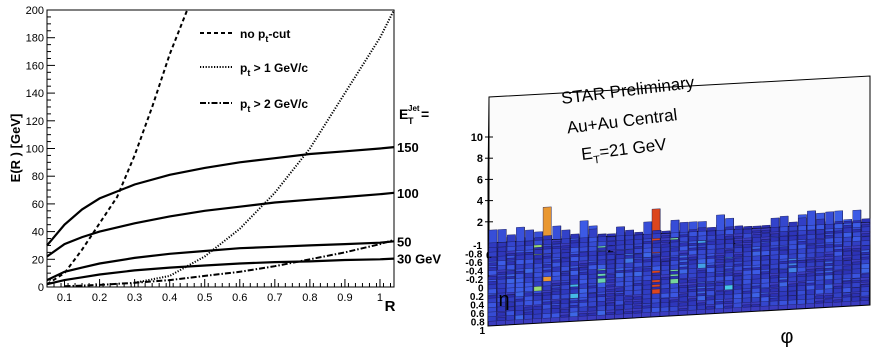  What do you see at coordinates (35, 150) in the screenshot?
I see `y-tick-label: 100` at bounding box center [35, 150].